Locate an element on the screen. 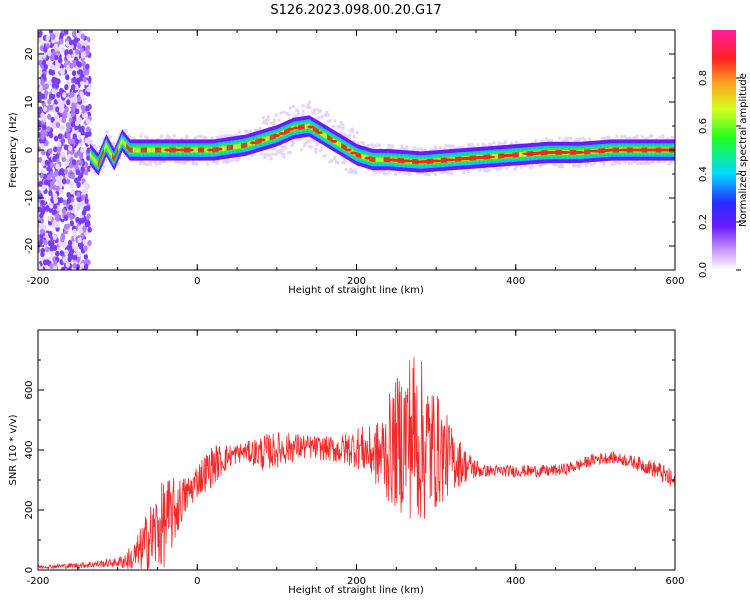 Image resolution: width=750 pixels, height=600 pixels. figure-title: S126.2023.098.00.20.G17 is located at coordinates (355, 10).